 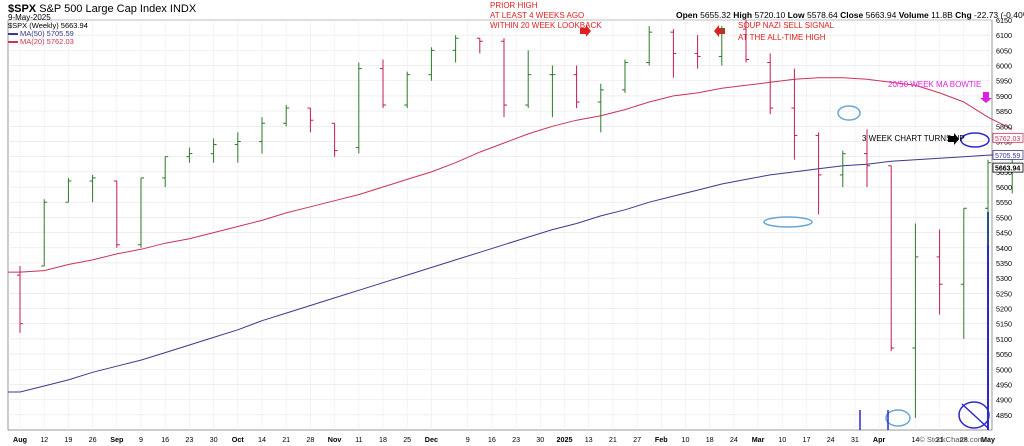 I want to click on x-tick-label: Feb, so click(x=661, y=439).